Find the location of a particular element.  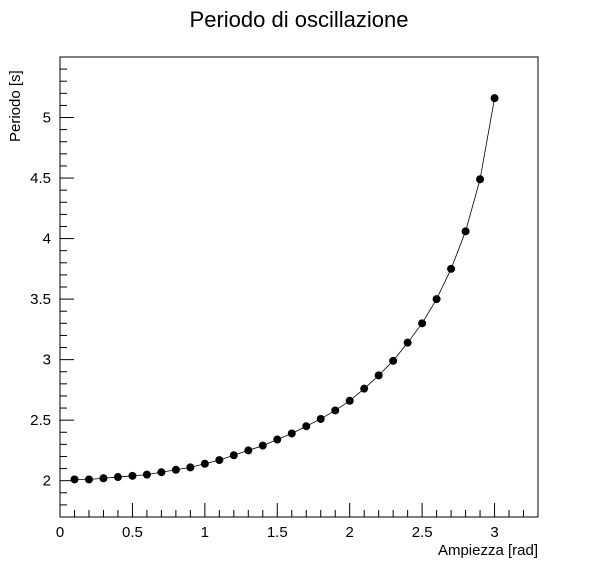

y-tick-label: 5 is located at coordinates (47, 118).